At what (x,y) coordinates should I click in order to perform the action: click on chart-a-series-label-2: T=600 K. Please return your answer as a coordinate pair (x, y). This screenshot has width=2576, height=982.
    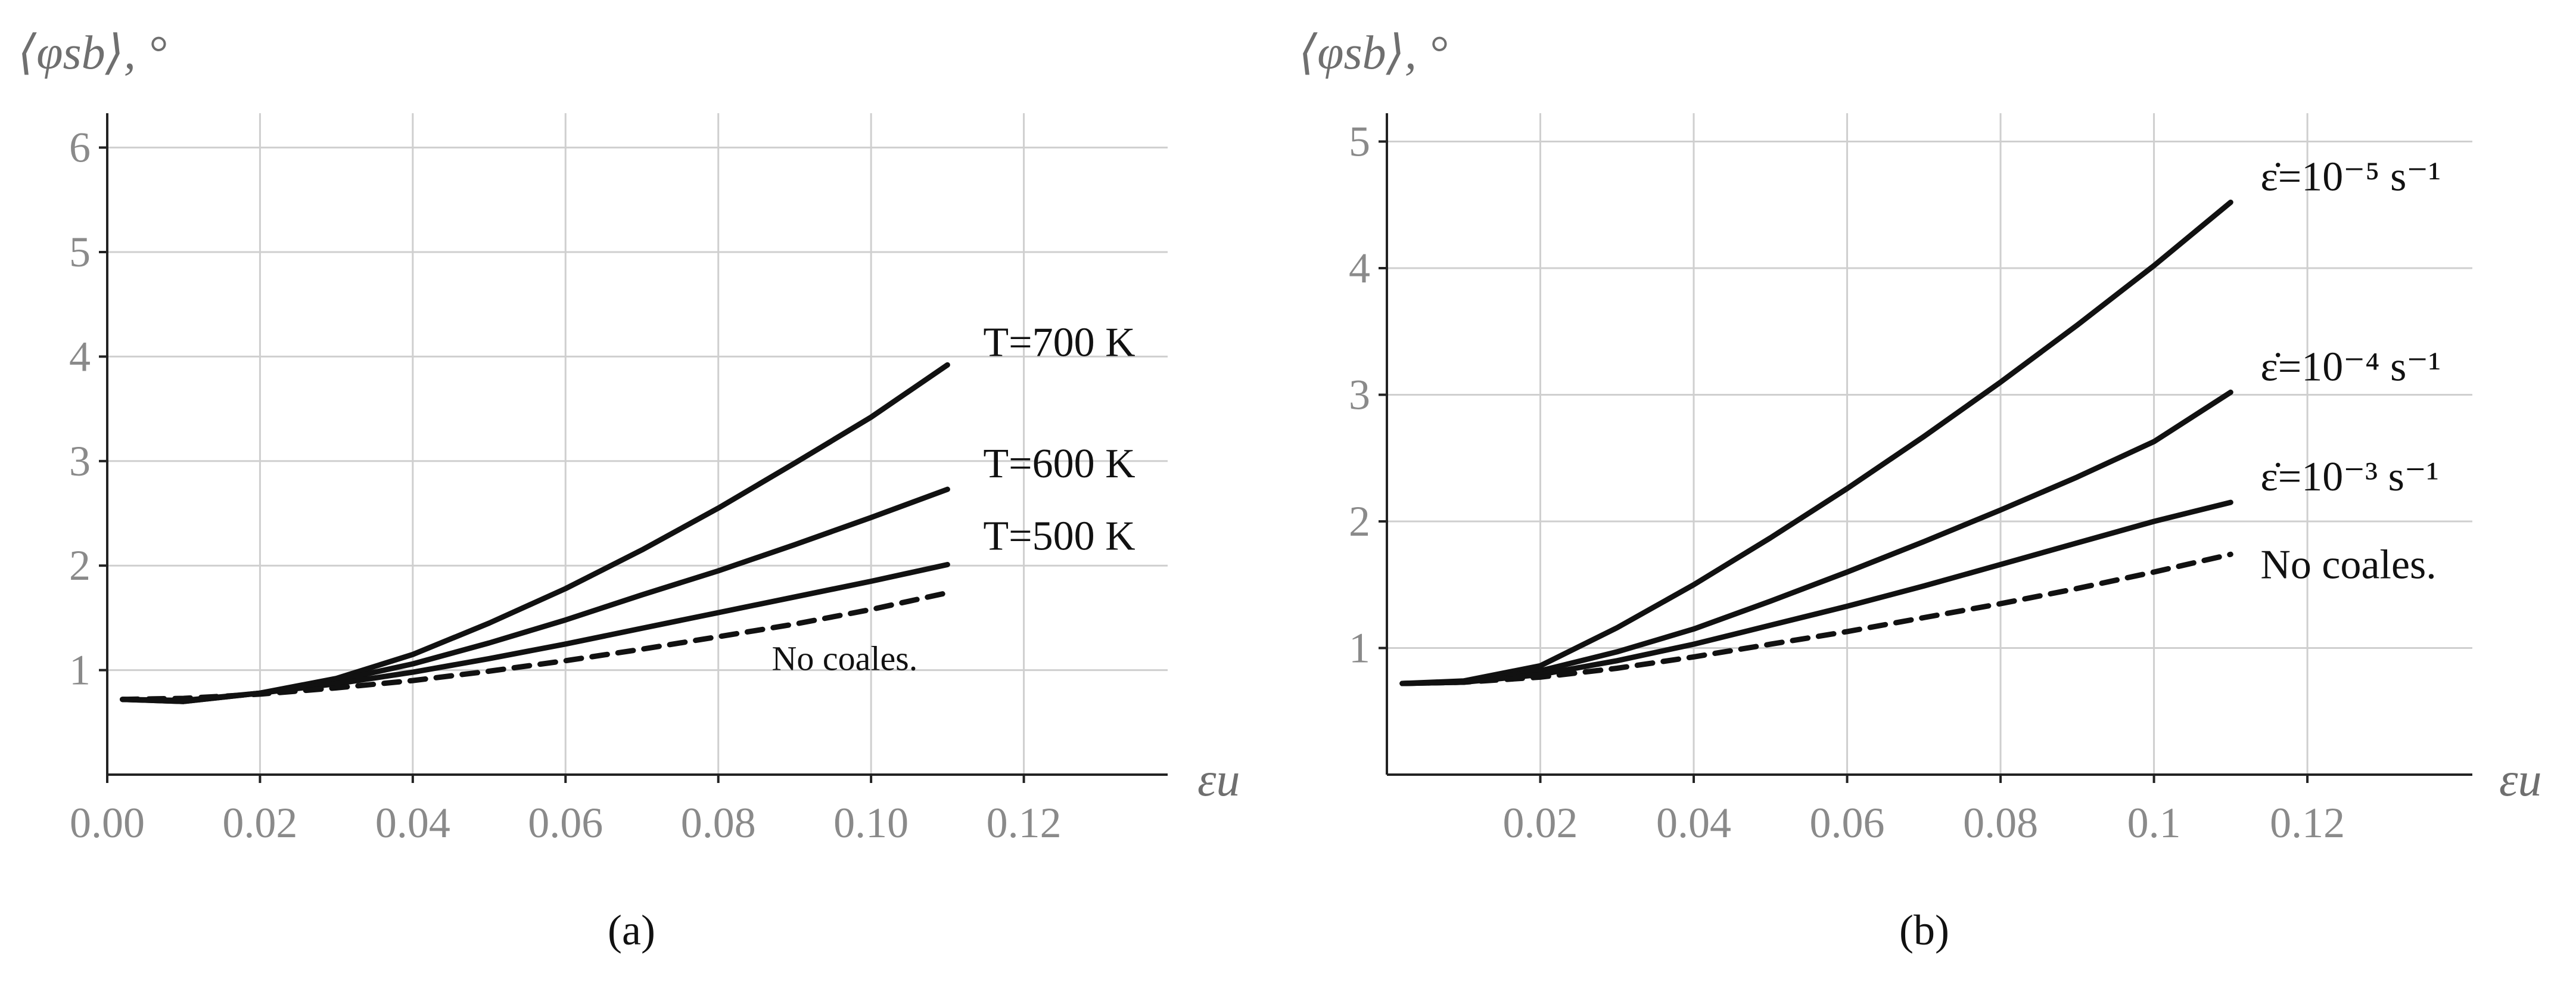
    Looking at the image, I should click on (1059, 464).